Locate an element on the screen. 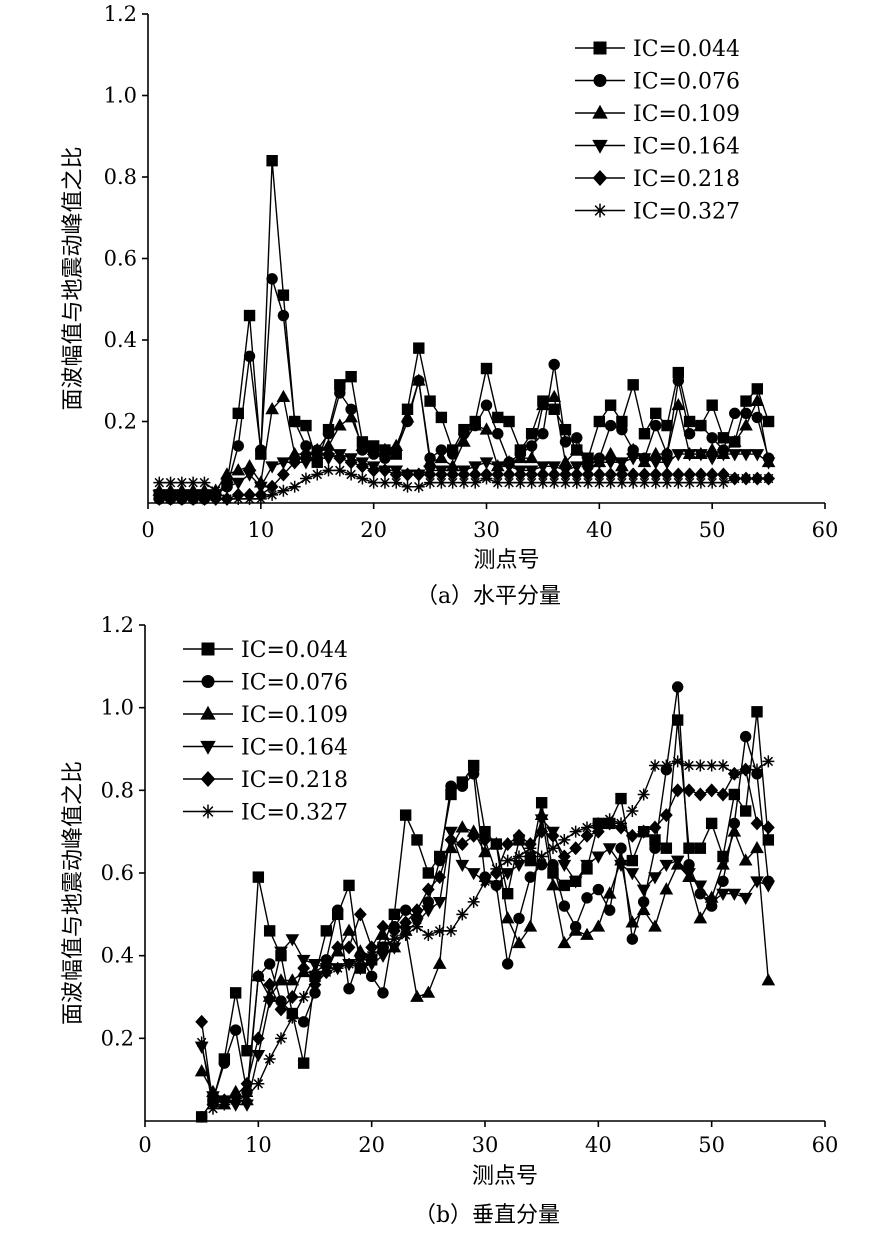 The image size is (883, 1238). x-axis-label: 测点号 is located at coordinates (505, 1176).